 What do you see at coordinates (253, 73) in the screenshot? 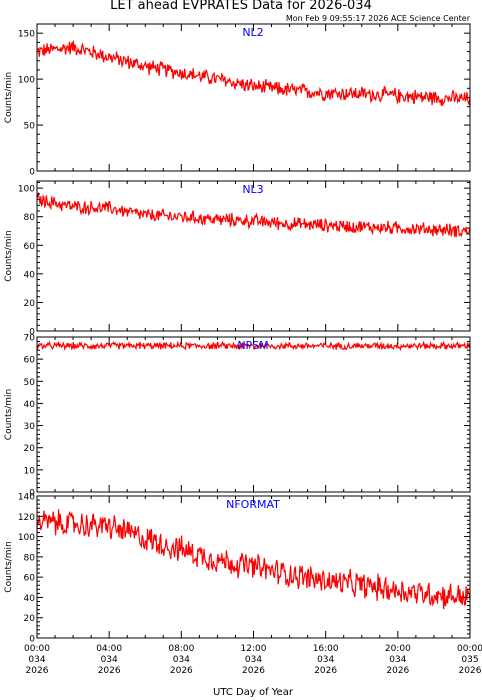
I see `series-line-nl2` at bounding box center [253, 73].